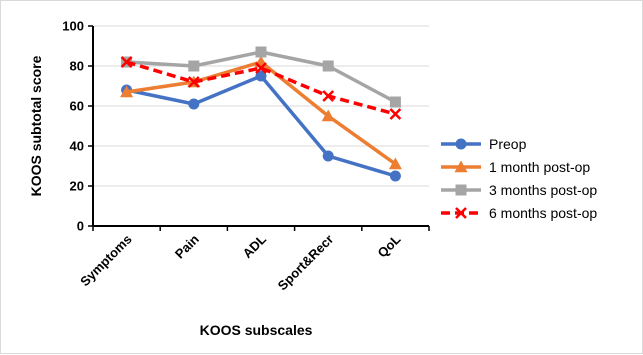  I want to click on y-tick-label-80: 80, so click(77, 66).